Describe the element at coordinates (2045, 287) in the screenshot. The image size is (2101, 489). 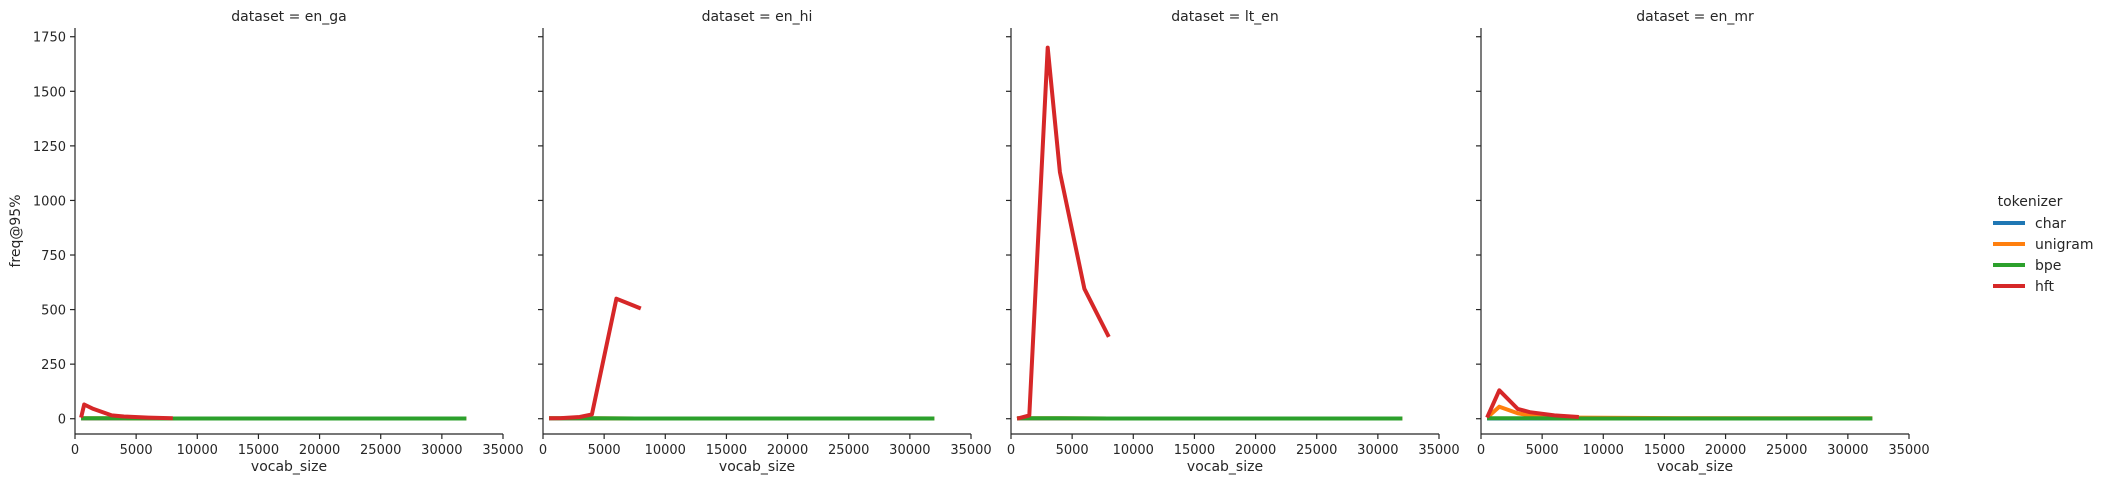
I see `legend-label-hft: hft` at that location.